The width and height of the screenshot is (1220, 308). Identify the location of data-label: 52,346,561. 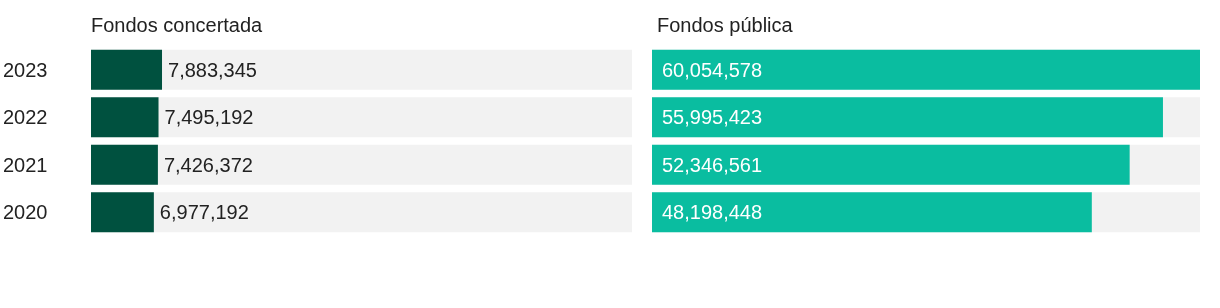
(712, 164).